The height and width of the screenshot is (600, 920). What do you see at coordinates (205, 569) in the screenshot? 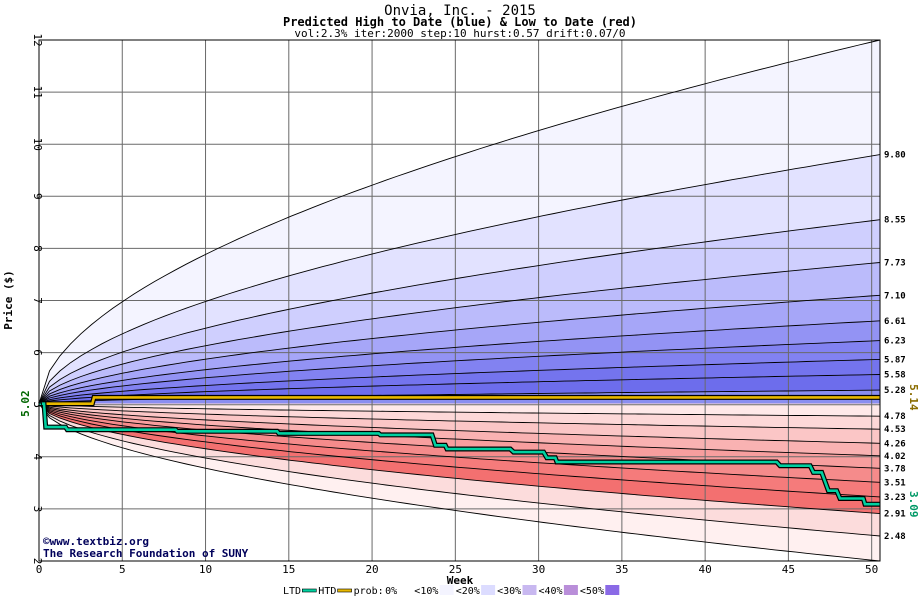
I see `x-tick-label: 10` at bounding box center [205, 569].